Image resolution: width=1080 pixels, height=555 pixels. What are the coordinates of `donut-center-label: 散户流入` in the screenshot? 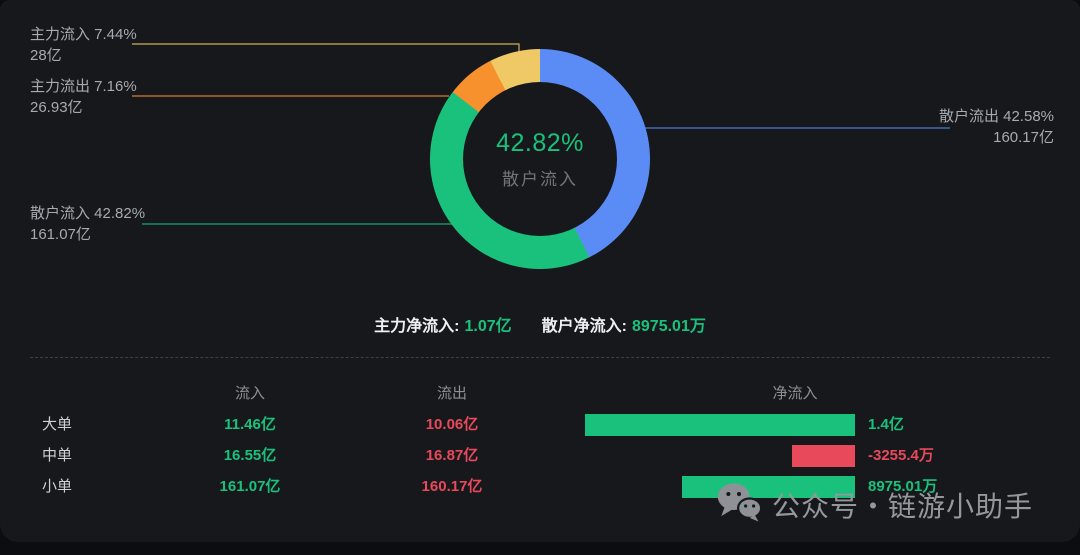 It's located at (540, 179).